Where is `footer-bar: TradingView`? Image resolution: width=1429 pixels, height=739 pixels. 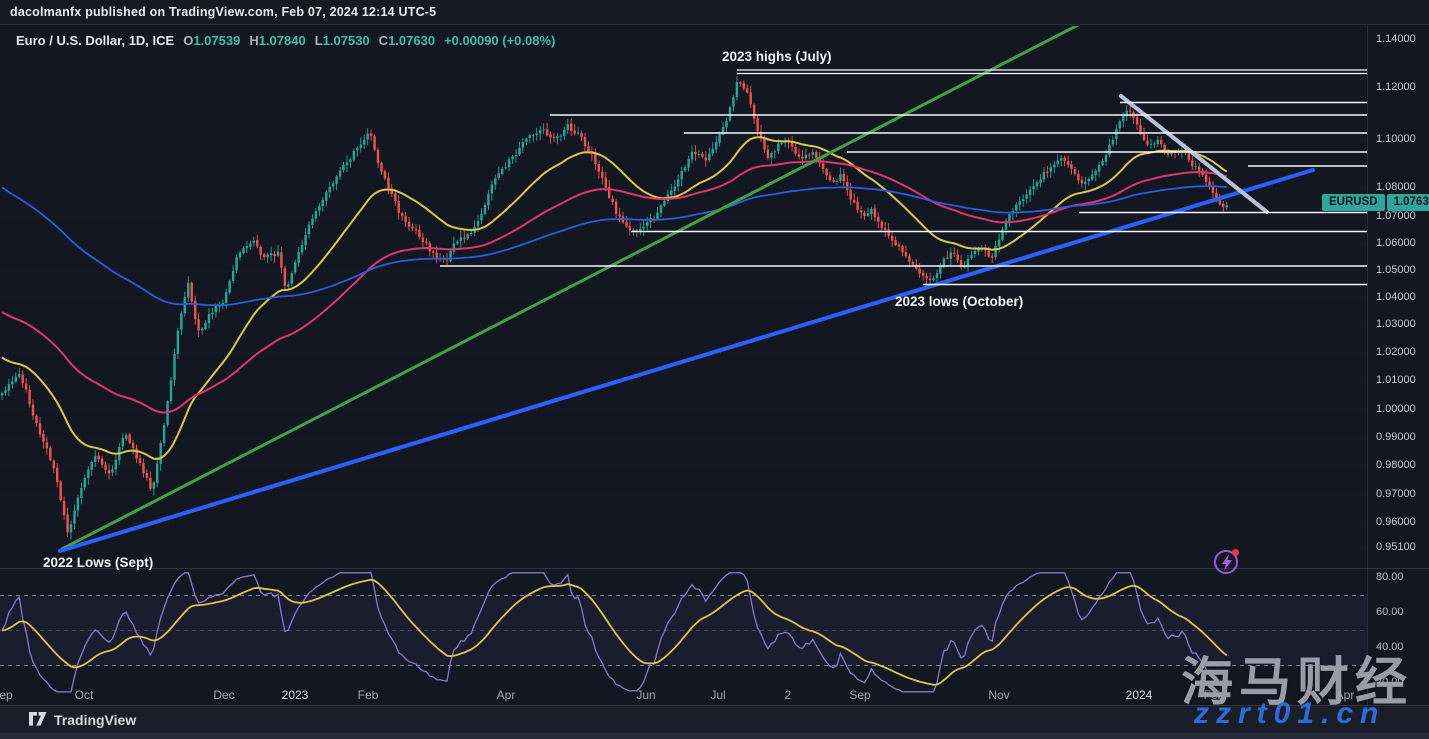 footer-bar: TradingView is located at coordinates (714, 719).